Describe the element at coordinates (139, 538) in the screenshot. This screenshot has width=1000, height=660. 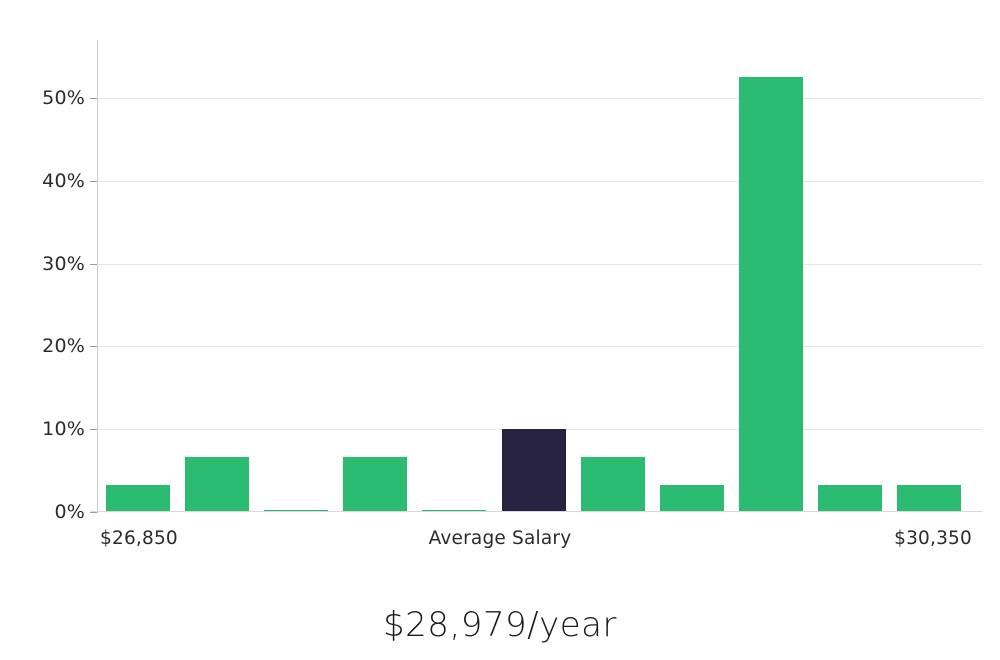
I see `x-axis-label-left: $26,850` at that location.